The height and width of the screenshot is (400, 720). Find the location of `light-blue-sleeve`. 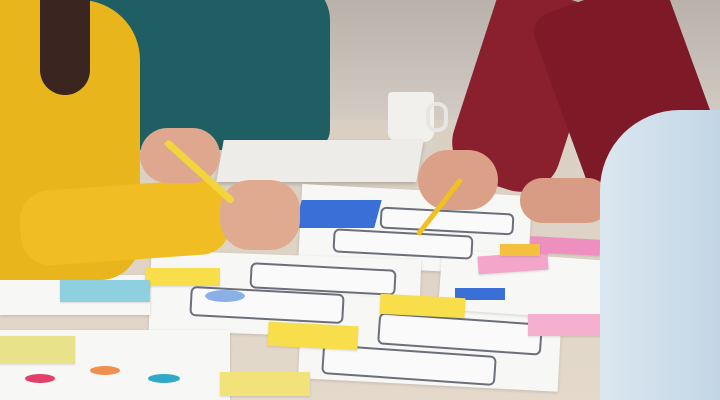

light-blue-sleeve is located at coordinates (660, 255).